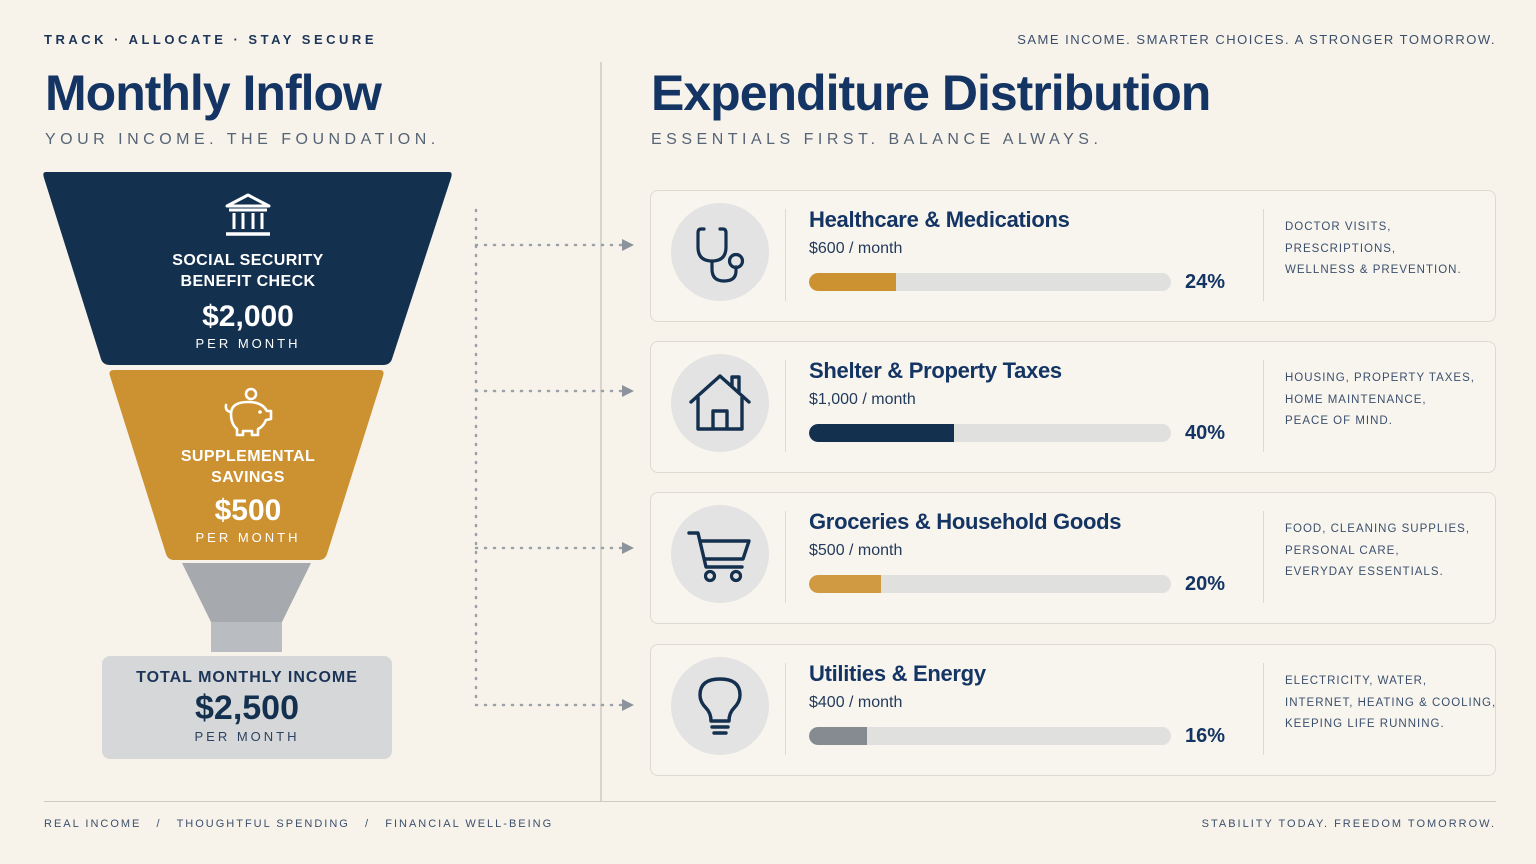  Describe the element at coordinates (1205, 433) in the screenshot. I see `expense-percent: 40%` at that location.